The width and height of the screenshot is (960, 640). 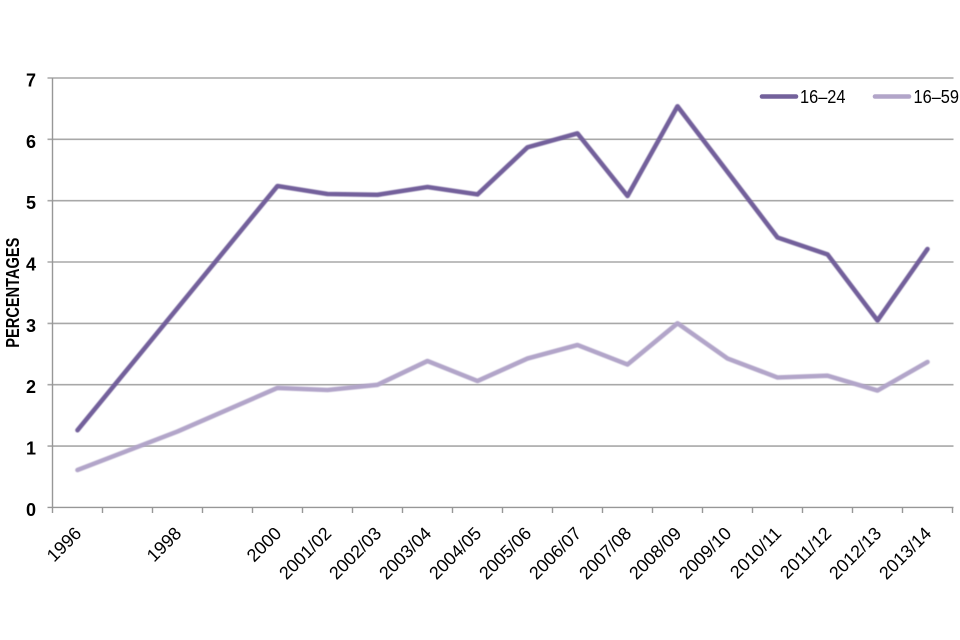 I want to click on svg-text: 2, so click(x=31, y=387).